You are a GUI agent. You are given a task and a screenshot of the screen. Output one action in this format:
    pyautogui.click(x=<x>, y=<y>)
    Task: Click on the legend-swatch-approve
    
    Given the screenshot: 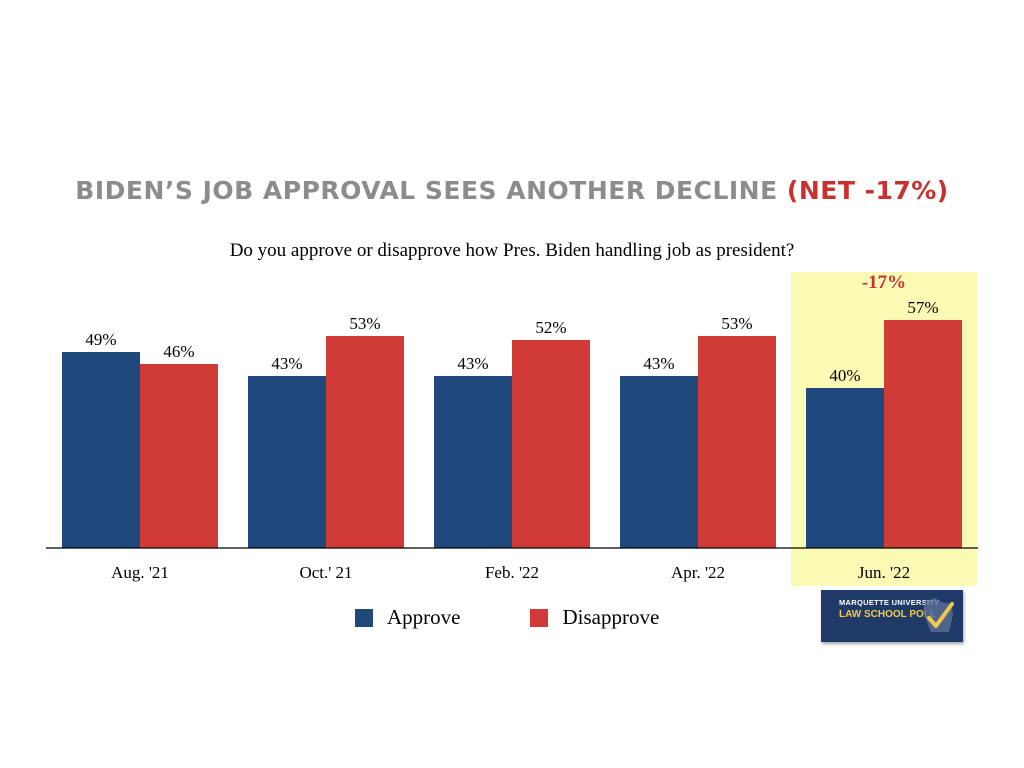 What is the action you would take?
    pyautogui.click(x=364, y=617)
    